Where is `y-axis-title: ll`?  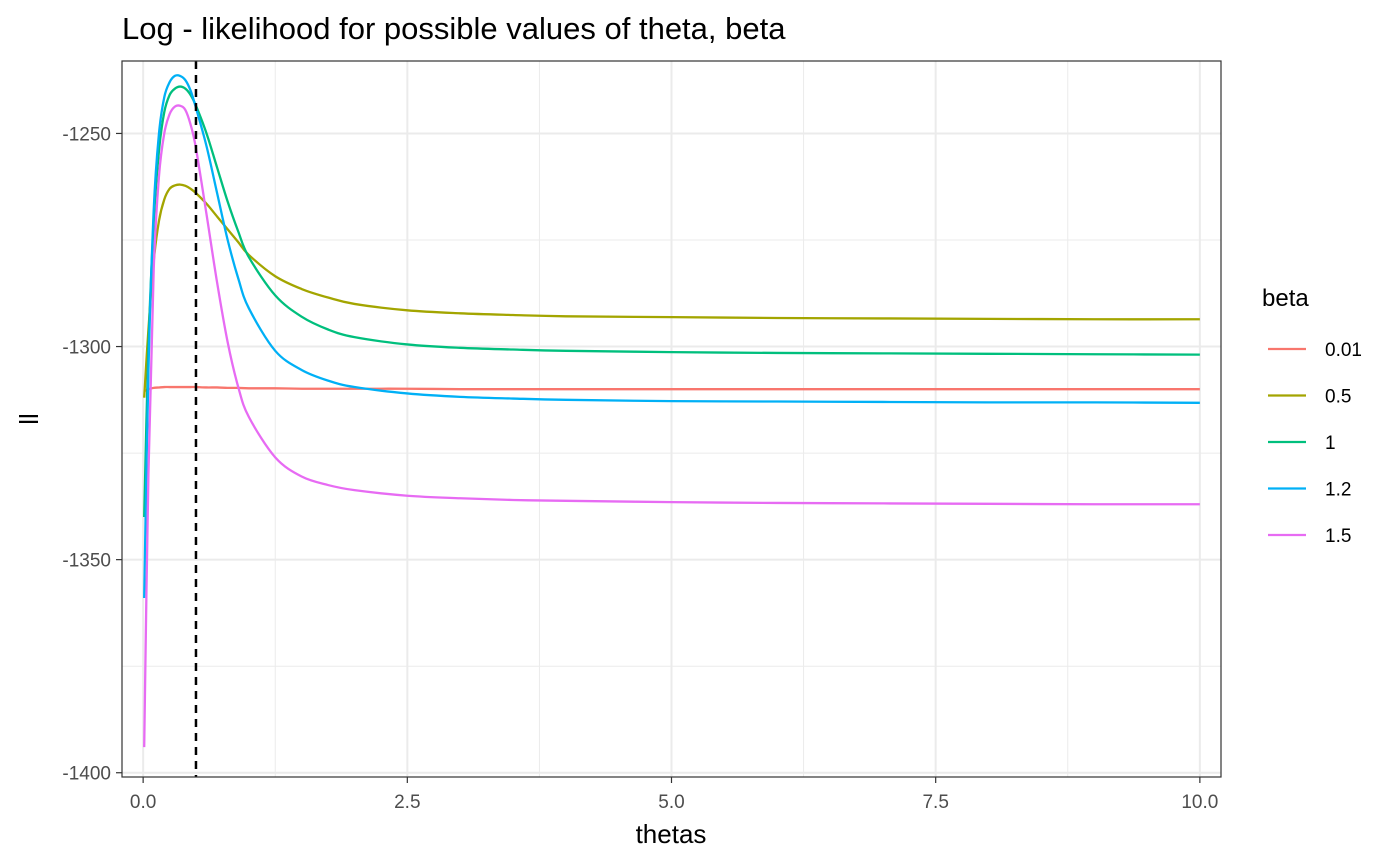
y-axis-title: ll is located at coordinates (29, 419).